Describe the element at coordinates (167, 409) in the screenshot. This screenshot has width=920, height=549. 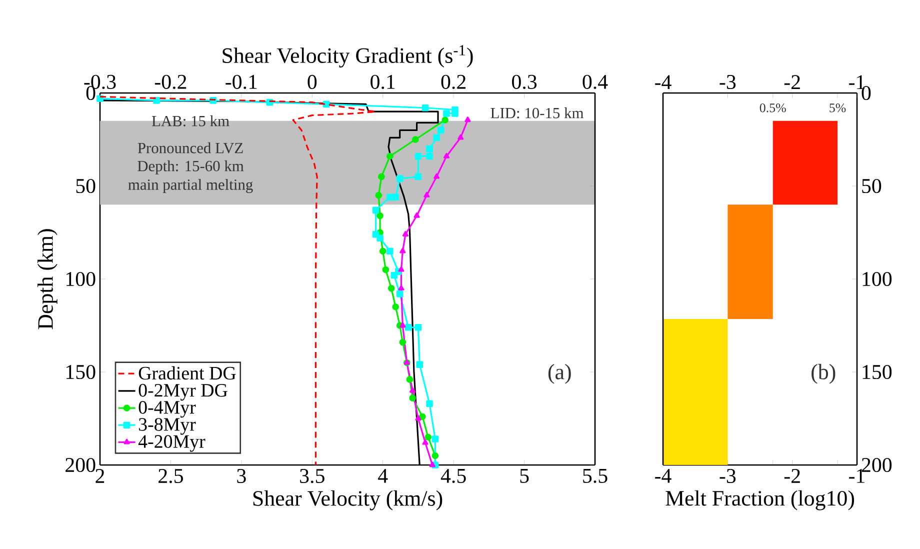
I see `legend-label: 0-4Myr` at that location.